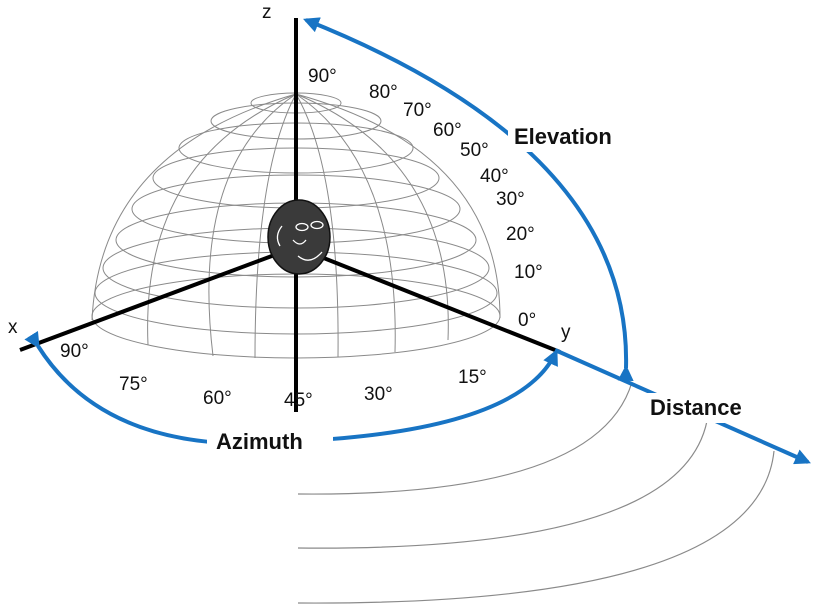  What do you see at coordinates (527, 320) in the screenshot?
I see `elevation-tick: 0°` at bounding box center [527, 320].